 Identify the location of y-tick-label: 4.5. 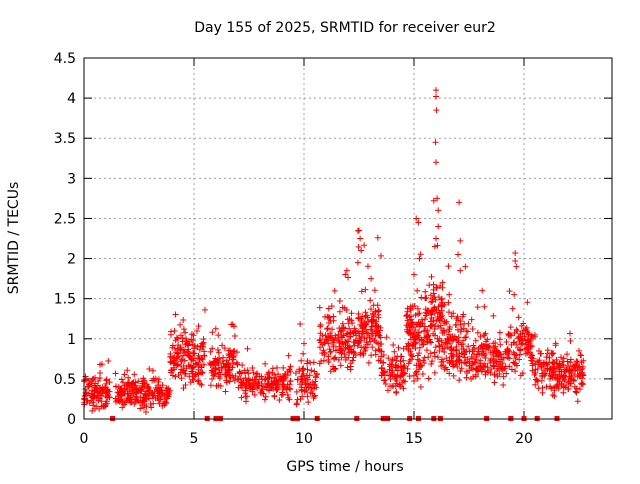
(65, 59).